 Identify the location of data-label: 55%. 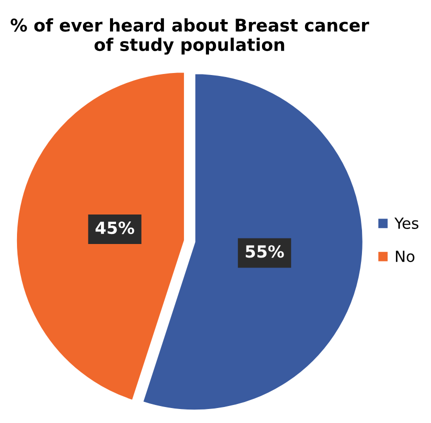
(265, 251).